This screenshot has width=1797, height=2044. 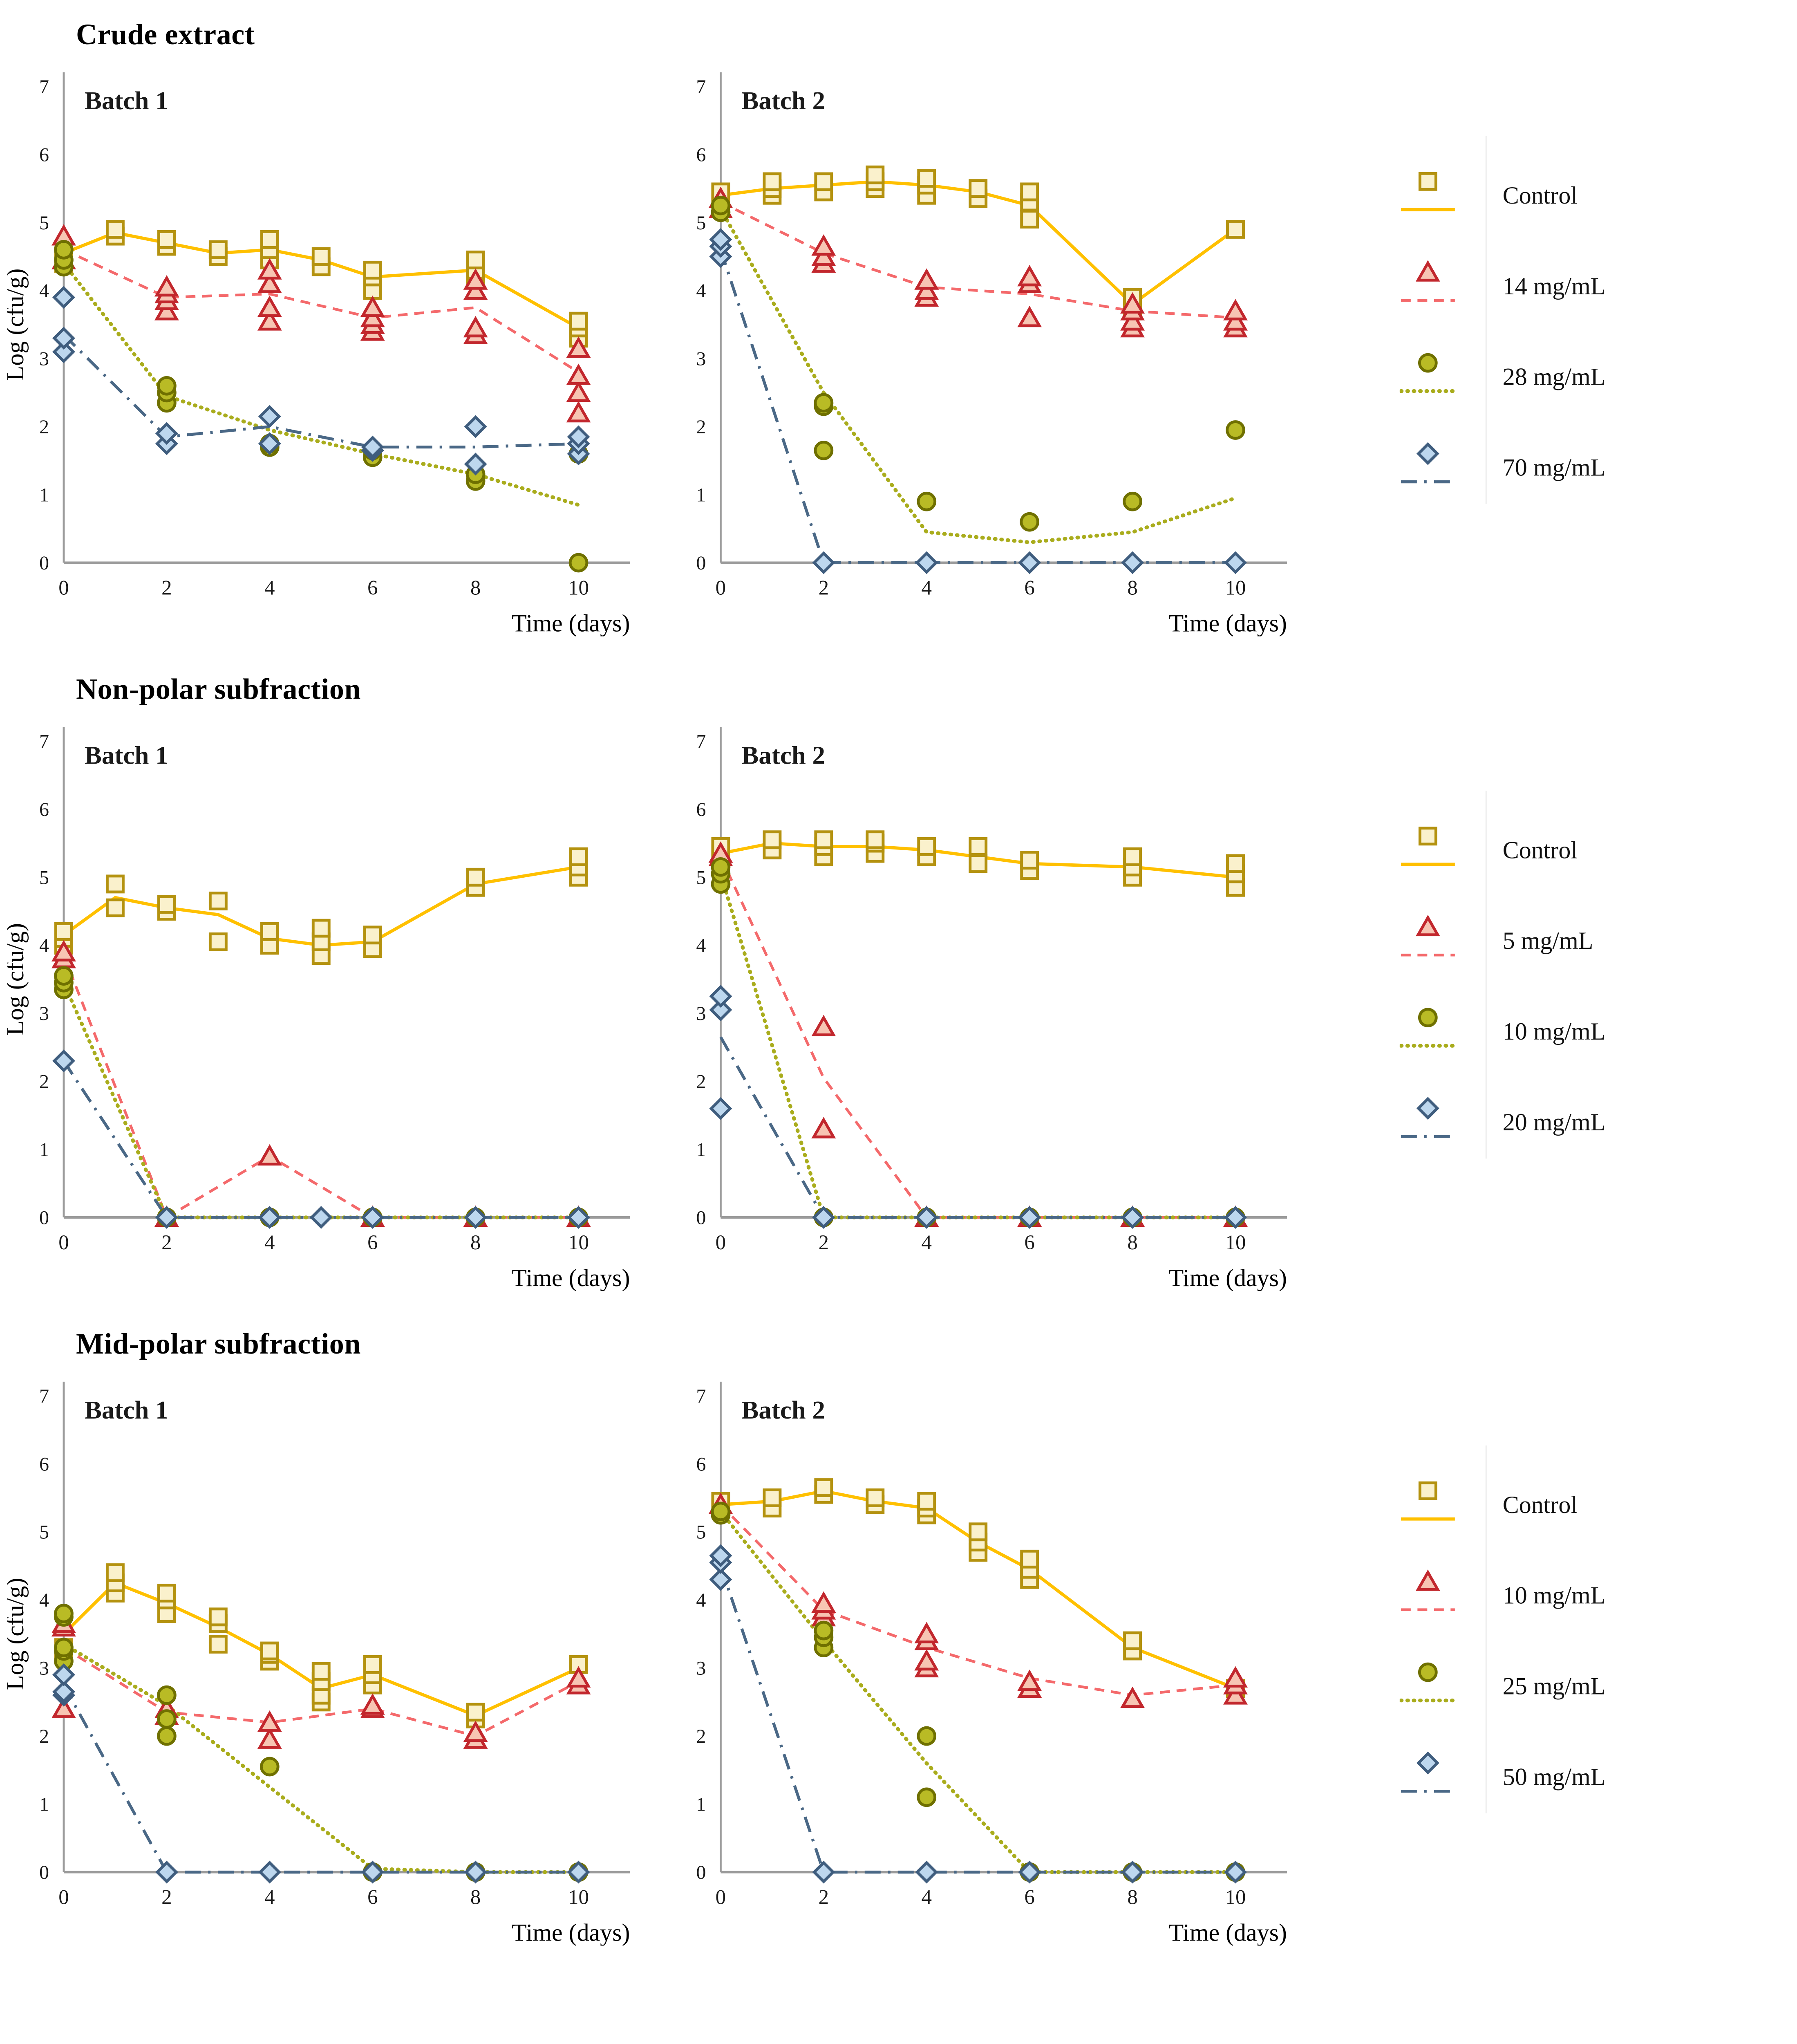 I want to click on legend-label: 25 mg/mL, so click(x=1554, y=1686).